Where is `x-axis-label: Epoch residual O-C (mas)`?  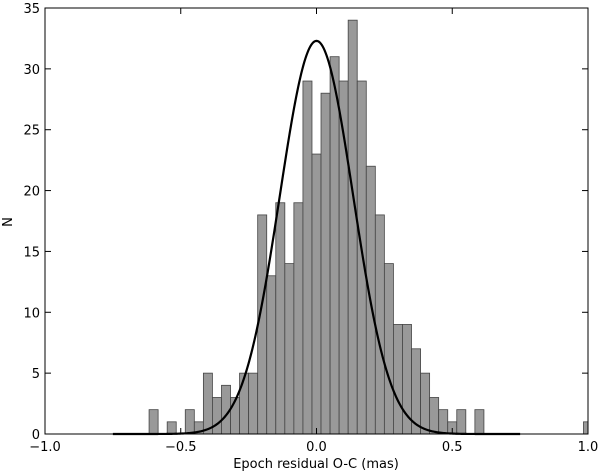 x-axis-label: Epoch residual O-C (mas) is located at coordinates (316, 464).